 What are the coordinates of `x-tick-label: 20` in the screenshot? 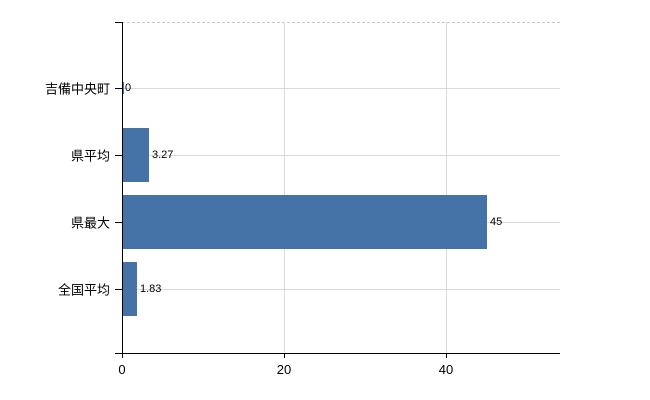 It's located at (284, 369).